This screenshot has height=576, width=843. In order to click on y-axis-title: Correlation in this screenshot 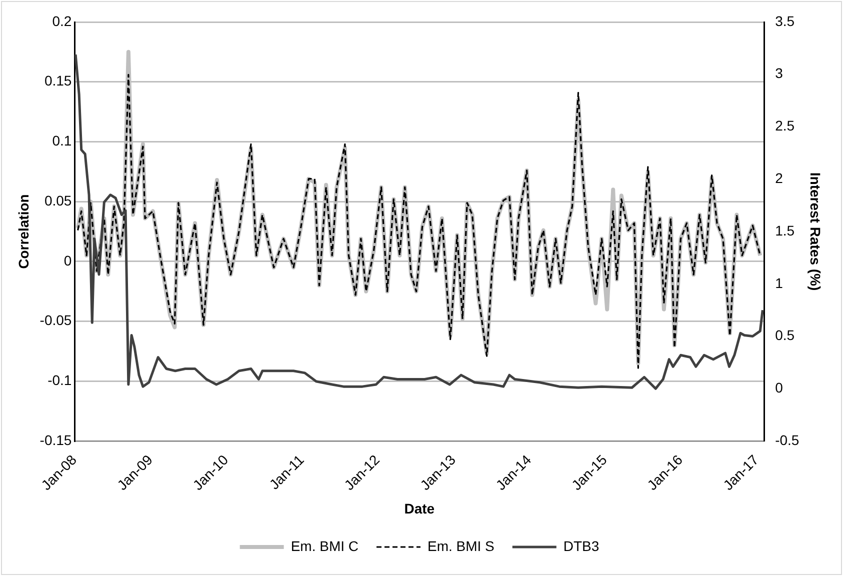, I will do `click(23, 231)`.